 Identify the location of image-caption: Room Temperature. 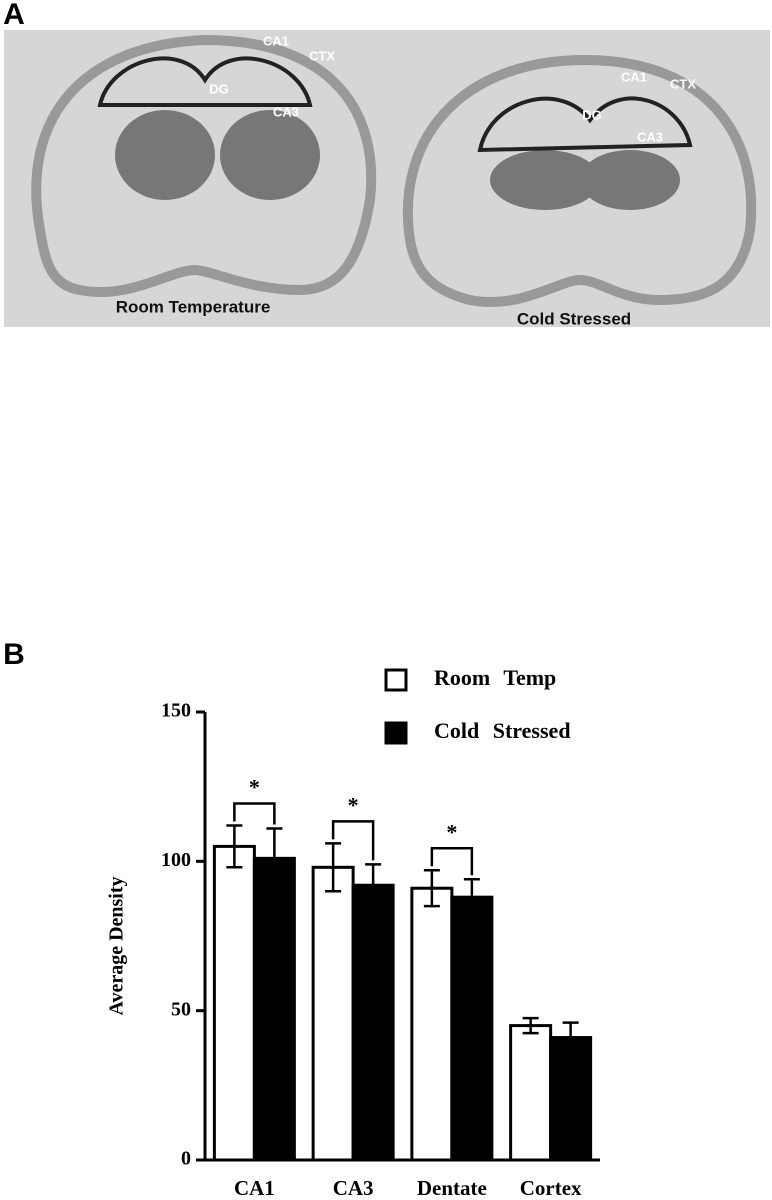
(193, 306).